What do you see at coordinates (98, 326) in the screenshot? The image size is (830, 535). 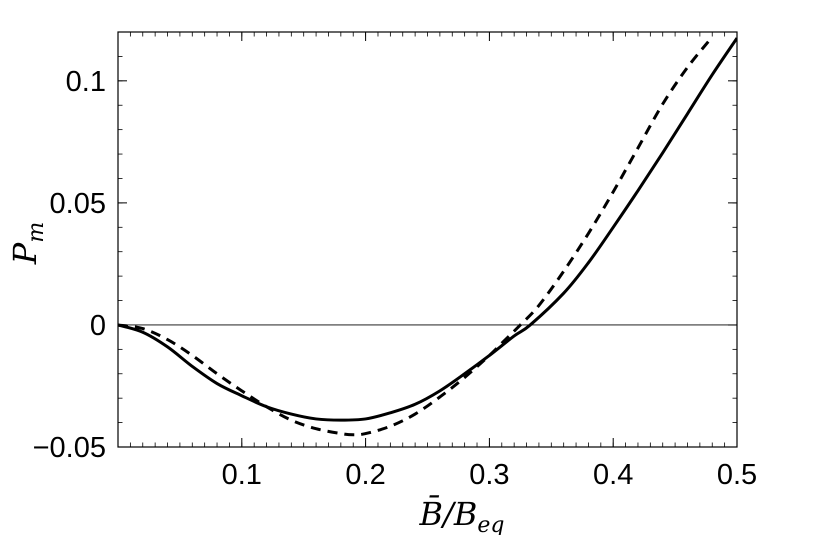 I see `y-tick-label: 0` at bounding box center [98, 326].